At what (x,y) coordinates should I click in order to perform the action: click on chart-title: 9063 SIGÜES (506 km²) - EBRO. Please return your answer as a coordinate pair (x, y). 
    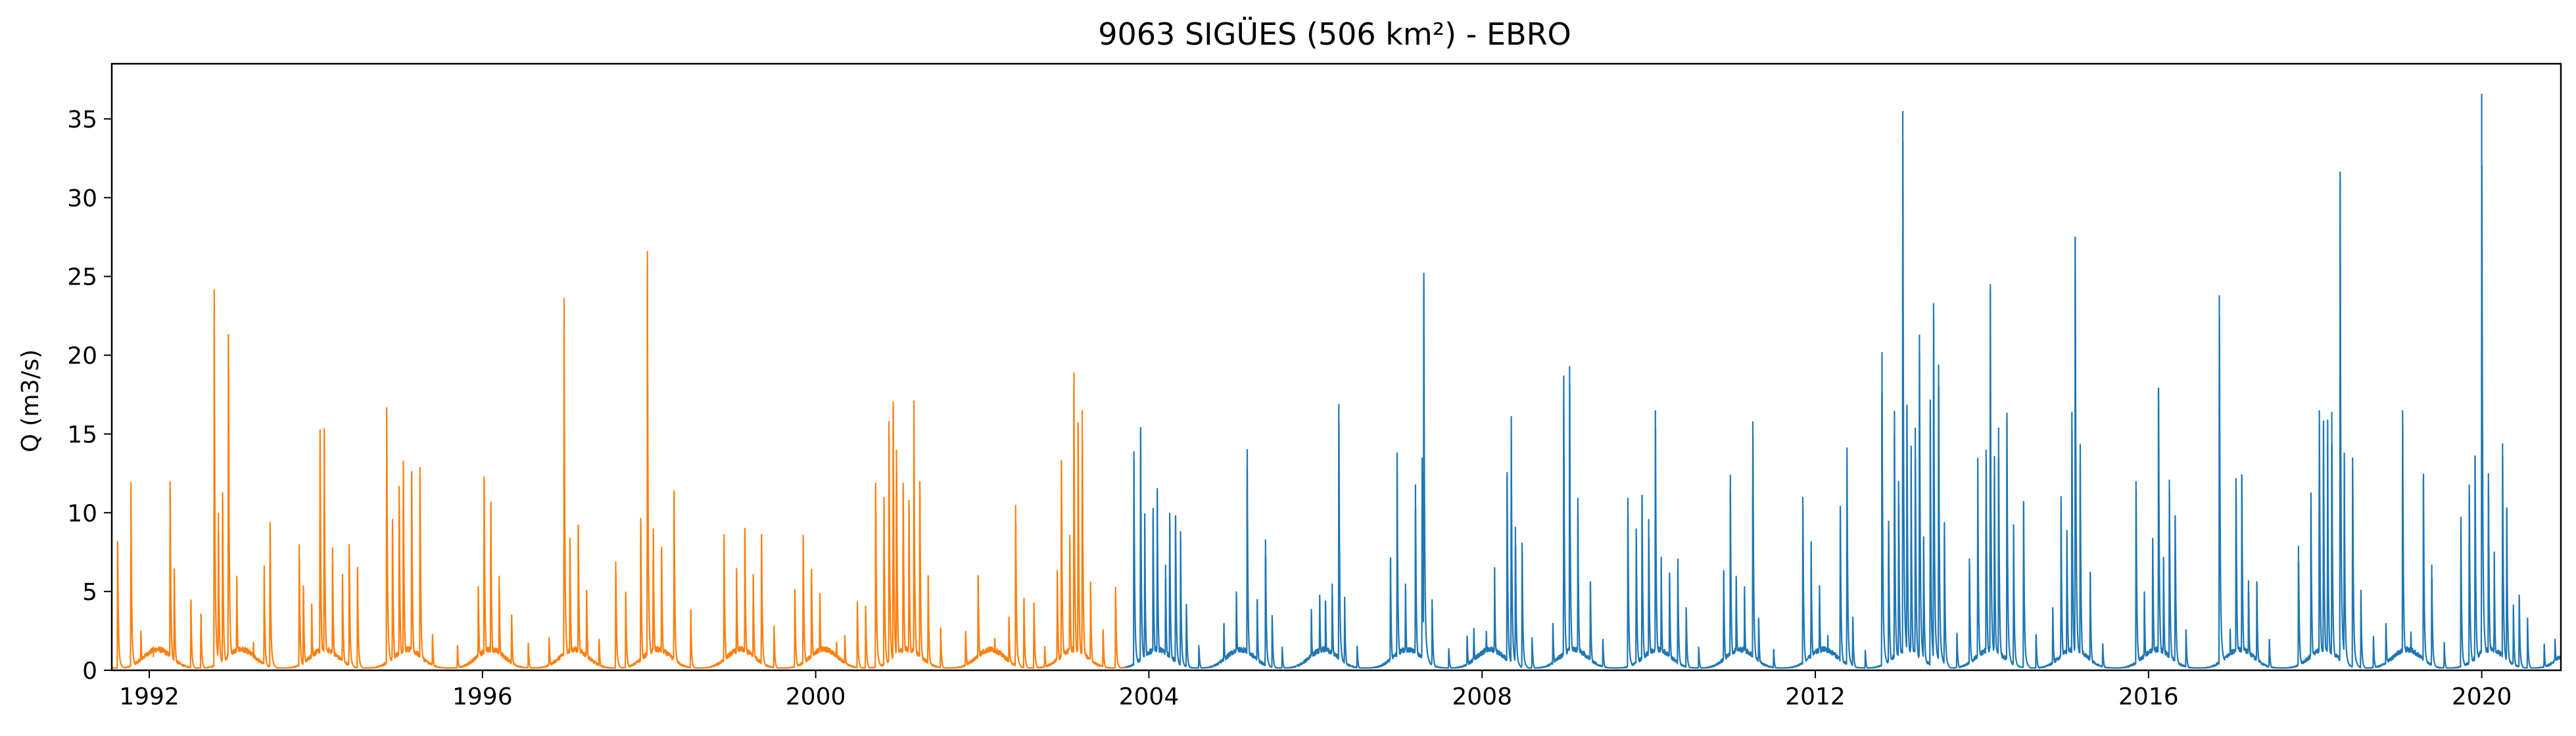
    Looking at the image, I should click on (1335, 34).